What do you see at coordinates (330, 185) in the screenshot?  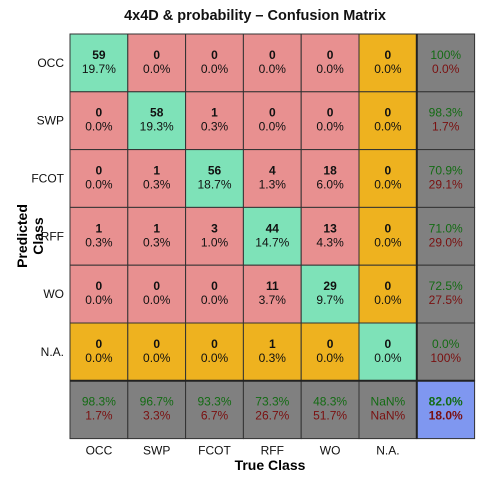 I see `cell-percent: 6.0%` at bounding box center [330, 185].